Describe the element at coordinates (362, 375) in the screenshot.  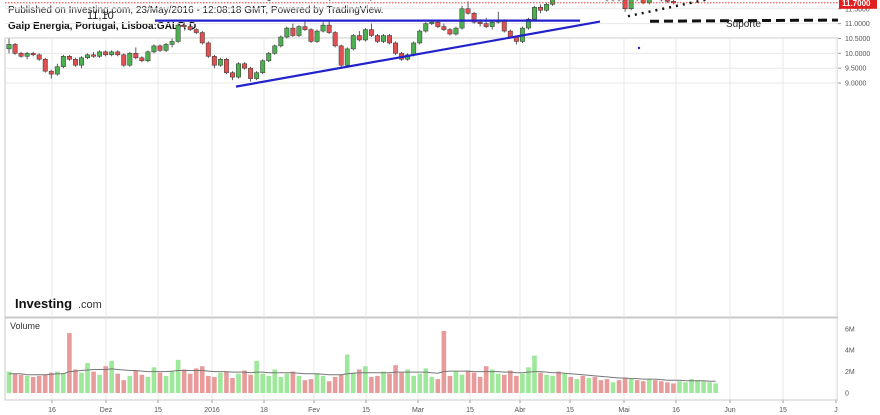
I see `volume-moving-average` at that location.